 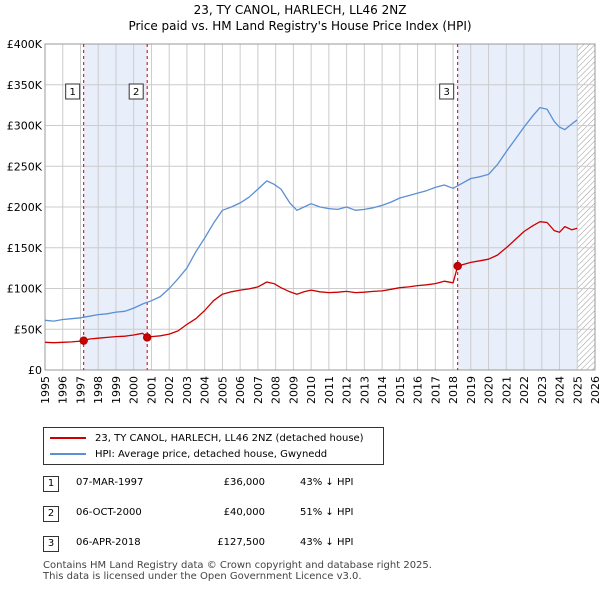 I want to click on y-tick-label: £50K, so click(x=28, y=329).